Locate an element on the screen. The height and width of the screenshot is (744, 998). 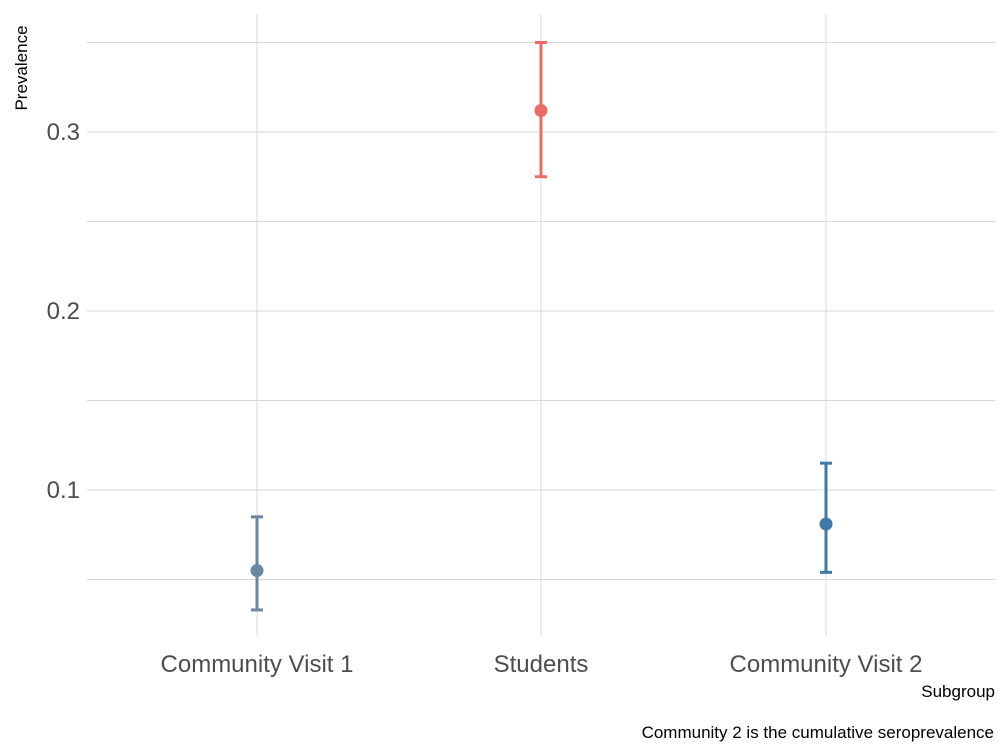
y-axis-title: Prevalence is located at coordinates (21, 67).